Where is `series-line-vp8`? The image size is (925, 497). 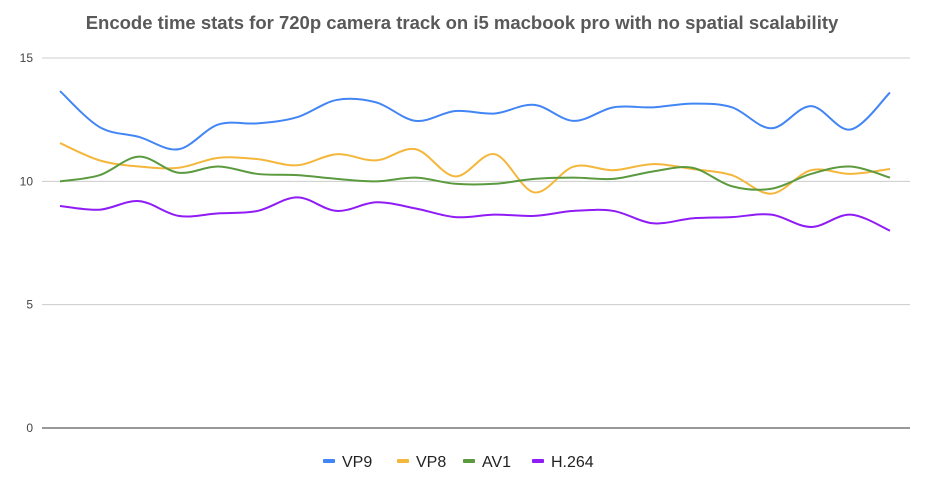
series-line-vp8 is located at coordinates (475, 168).